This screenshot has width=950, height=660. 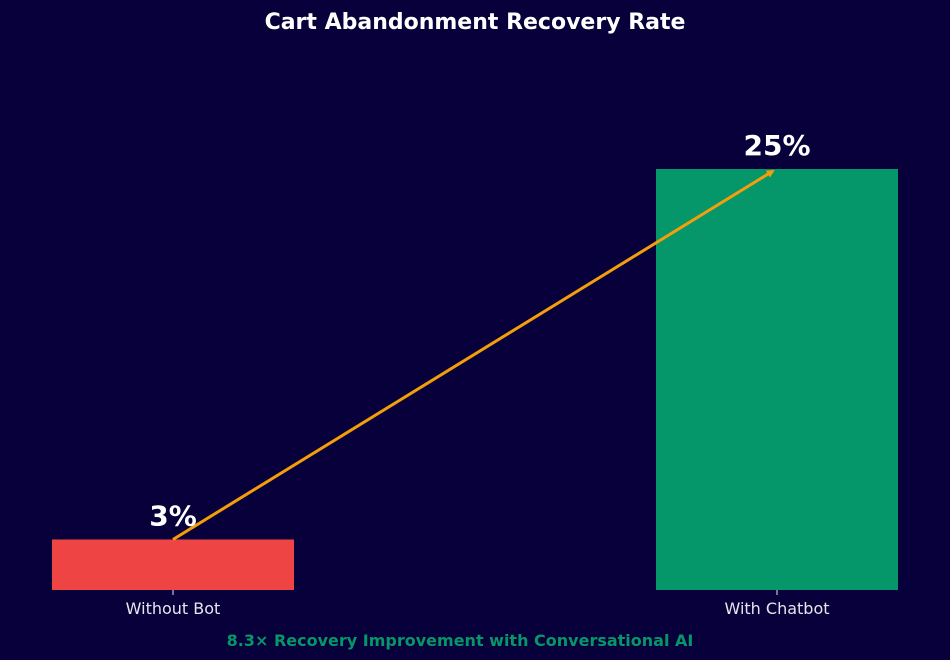 What do you see at coordinates (776, 145) in the screenshot?
I see `value-label: 25%` at bounding box center [776, 145].